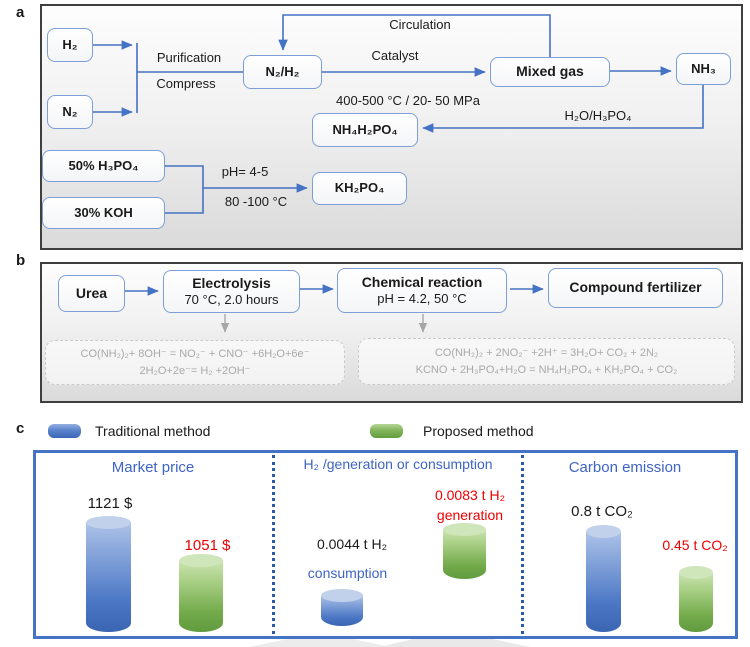 The image size is (750, 647). Describe the element at coordinates (195, 370) in the screenshot. I see `equation-left-line2: 2H₂O+2e⁻= H₂ +2OH⁻` at that location.